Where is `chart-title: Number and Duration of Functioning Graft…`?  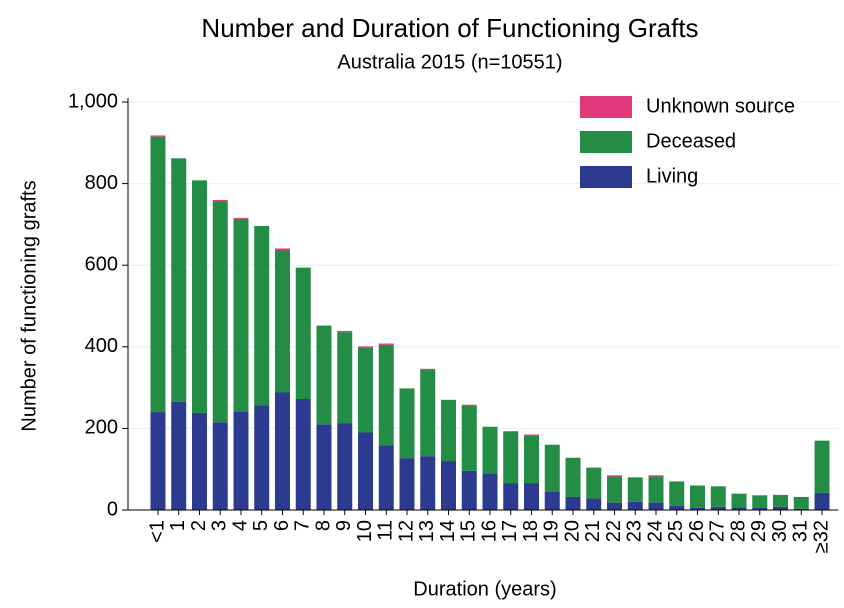 chart-title: Number and Duration of Functioning Graft… is located at coordinates (449, 28).